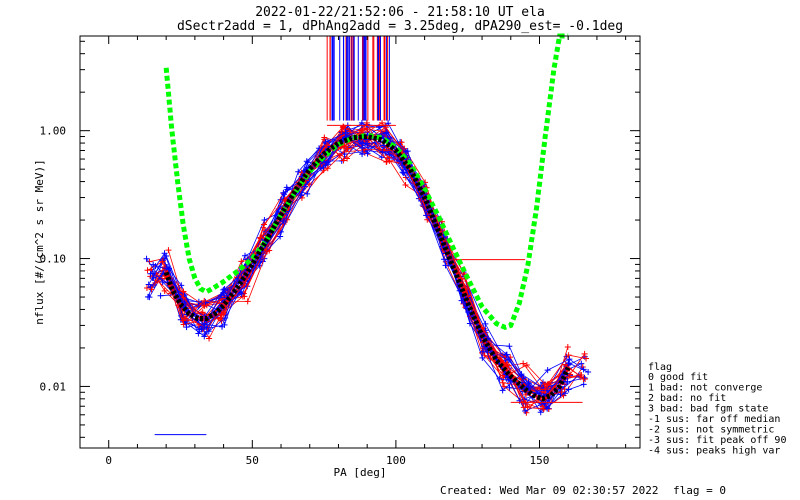 This screenshot has height=500, width=800. What do you see at coordinates (53, 386) in the screenshot?
I see `y-tick-label: 0.01` at bounding box center [53, 386].